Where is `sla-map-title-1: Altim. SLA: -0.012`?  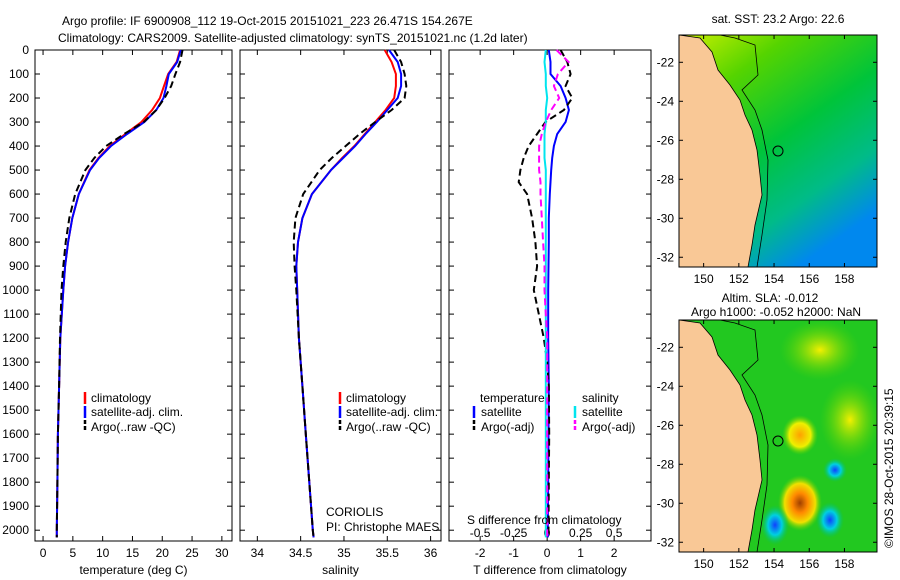
sla-map-title-1: Altim. SLA: -0.012 is located at coordinates (770, 298).